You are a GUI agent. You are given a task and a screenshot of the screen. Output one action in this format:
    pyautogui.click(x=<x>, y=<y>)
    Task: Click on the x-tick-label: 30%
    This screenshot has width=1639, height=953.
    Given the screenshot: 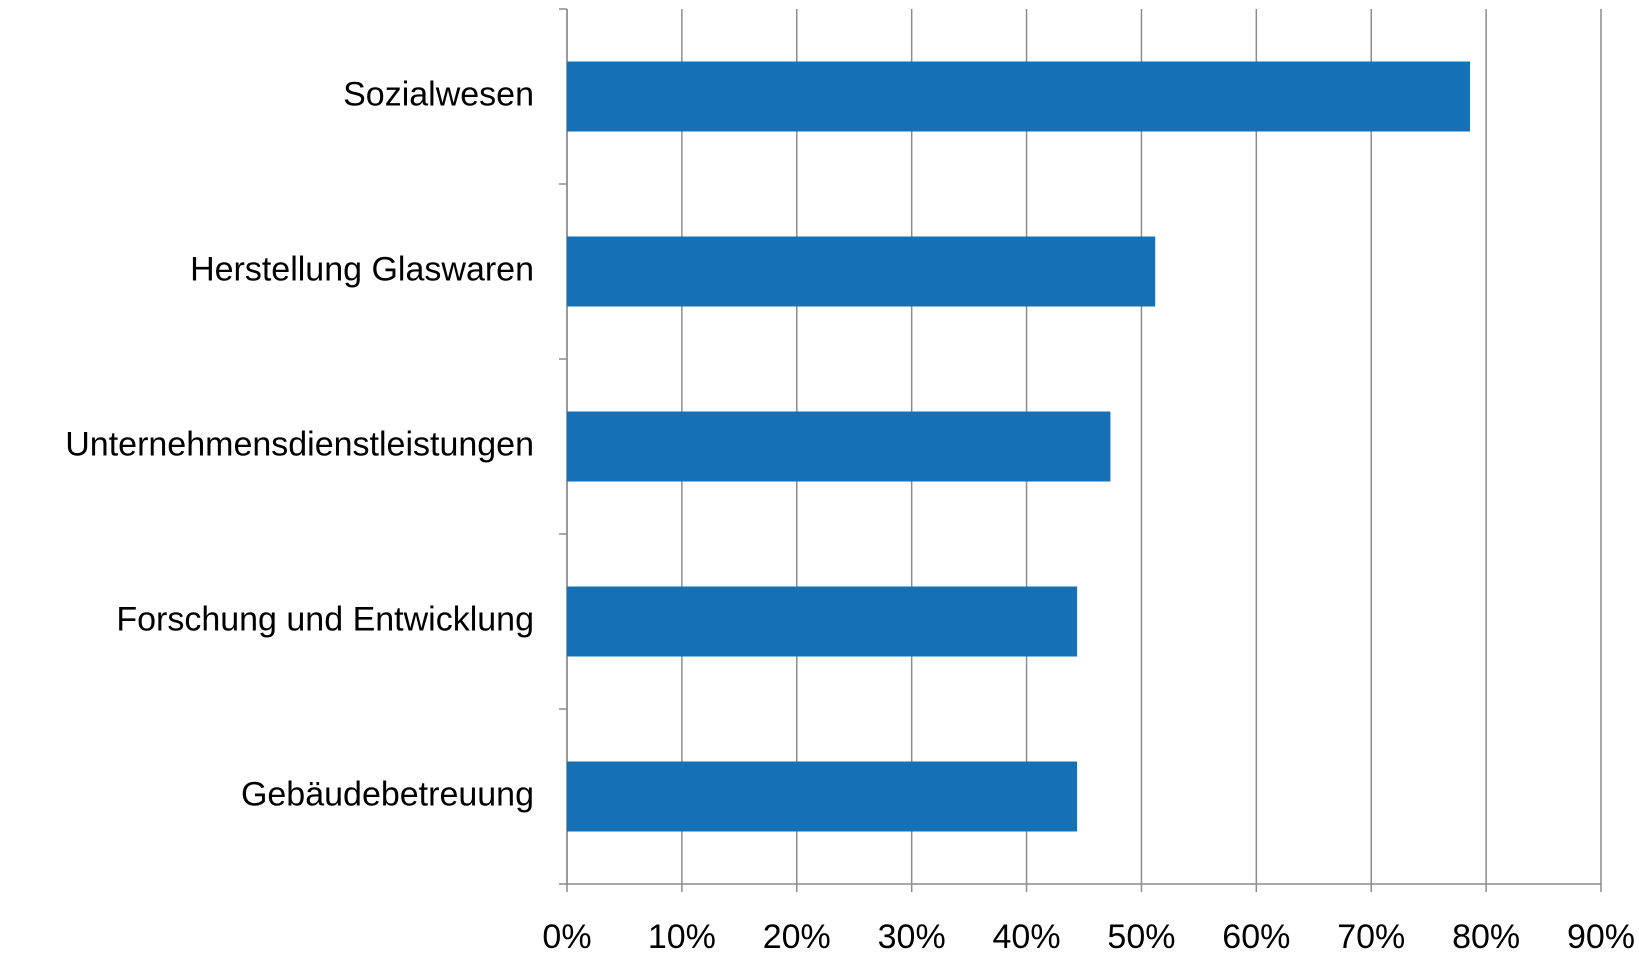 What is the action you would take?
    pyautogui.click(x=912, y=935)
    